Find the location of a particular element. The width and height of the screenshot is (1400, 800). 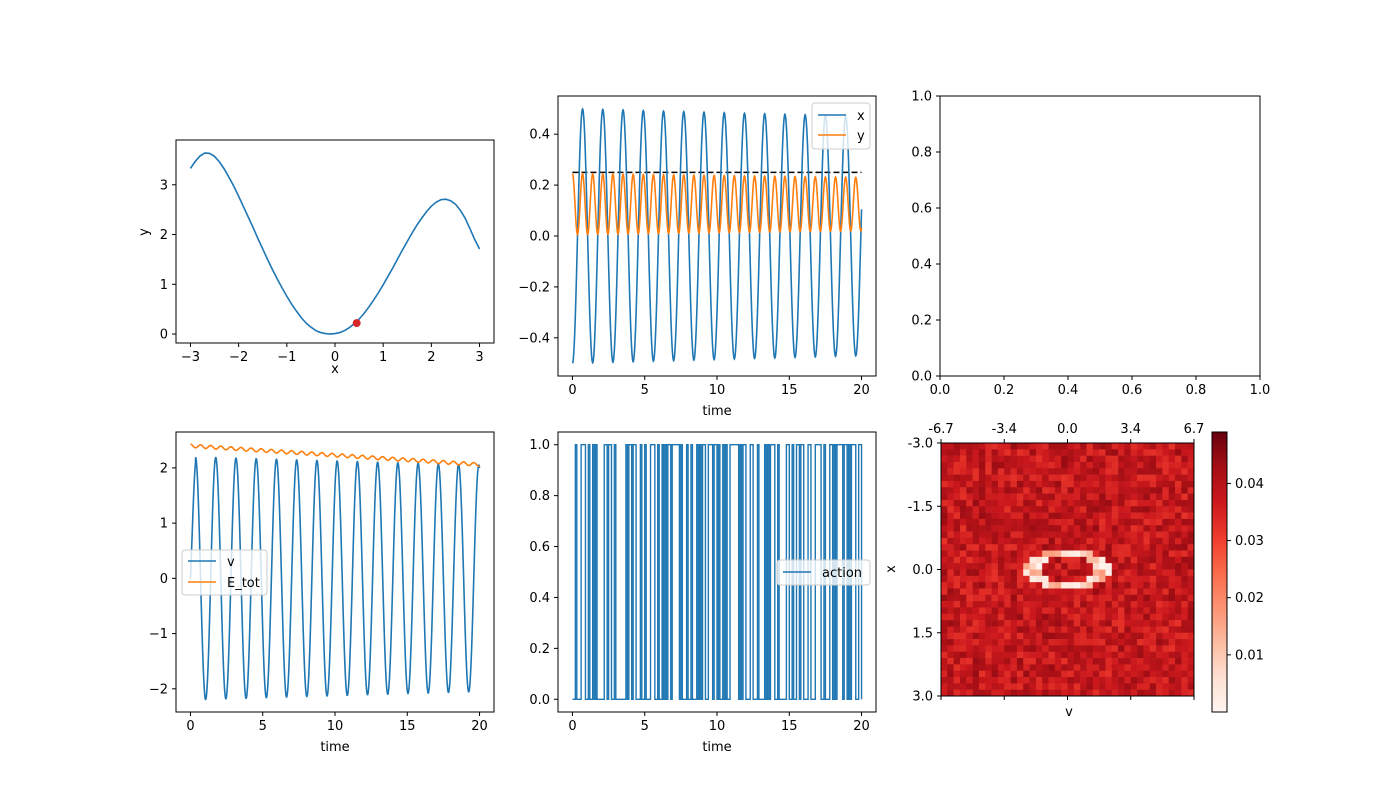

action-panel: 0 5 10 15 200.00.20.40.60.81.0 time action is located at coordinates (703, 593).